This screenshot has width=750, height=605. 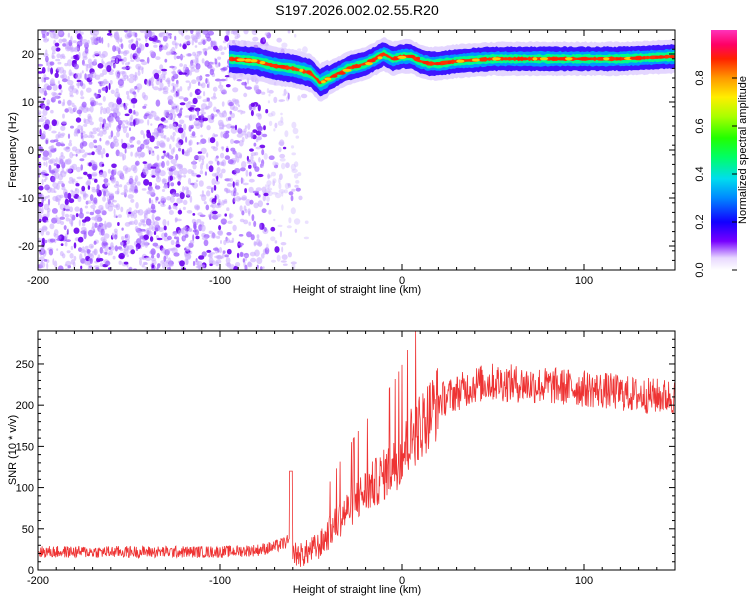 I want to click on spec-ytick-label: 10, so click(x=28, y=103).